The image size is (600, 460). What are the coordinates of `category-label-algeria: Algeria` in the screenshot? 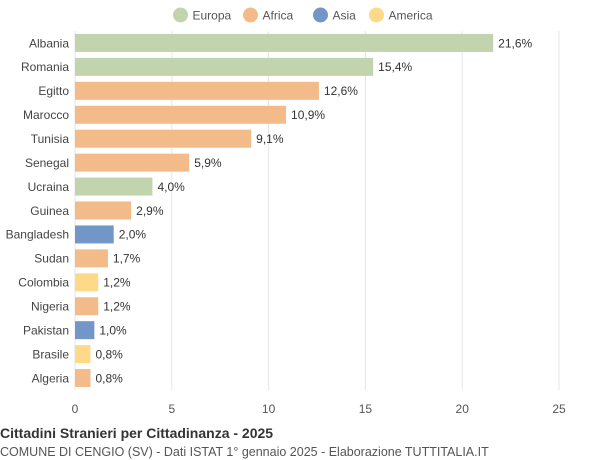 It's located at (51, 378).